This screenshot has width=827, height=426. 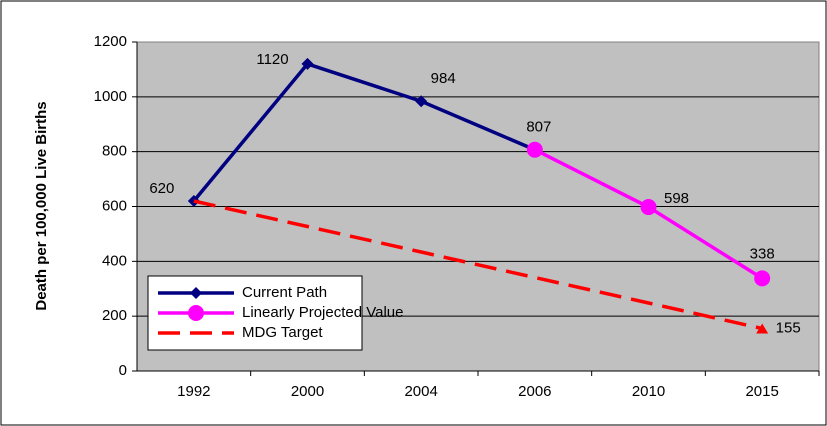 What do you see at coordinates (443, 78) in the screenshot?
I see `data-label: 984` at bounding box center [443, 78].